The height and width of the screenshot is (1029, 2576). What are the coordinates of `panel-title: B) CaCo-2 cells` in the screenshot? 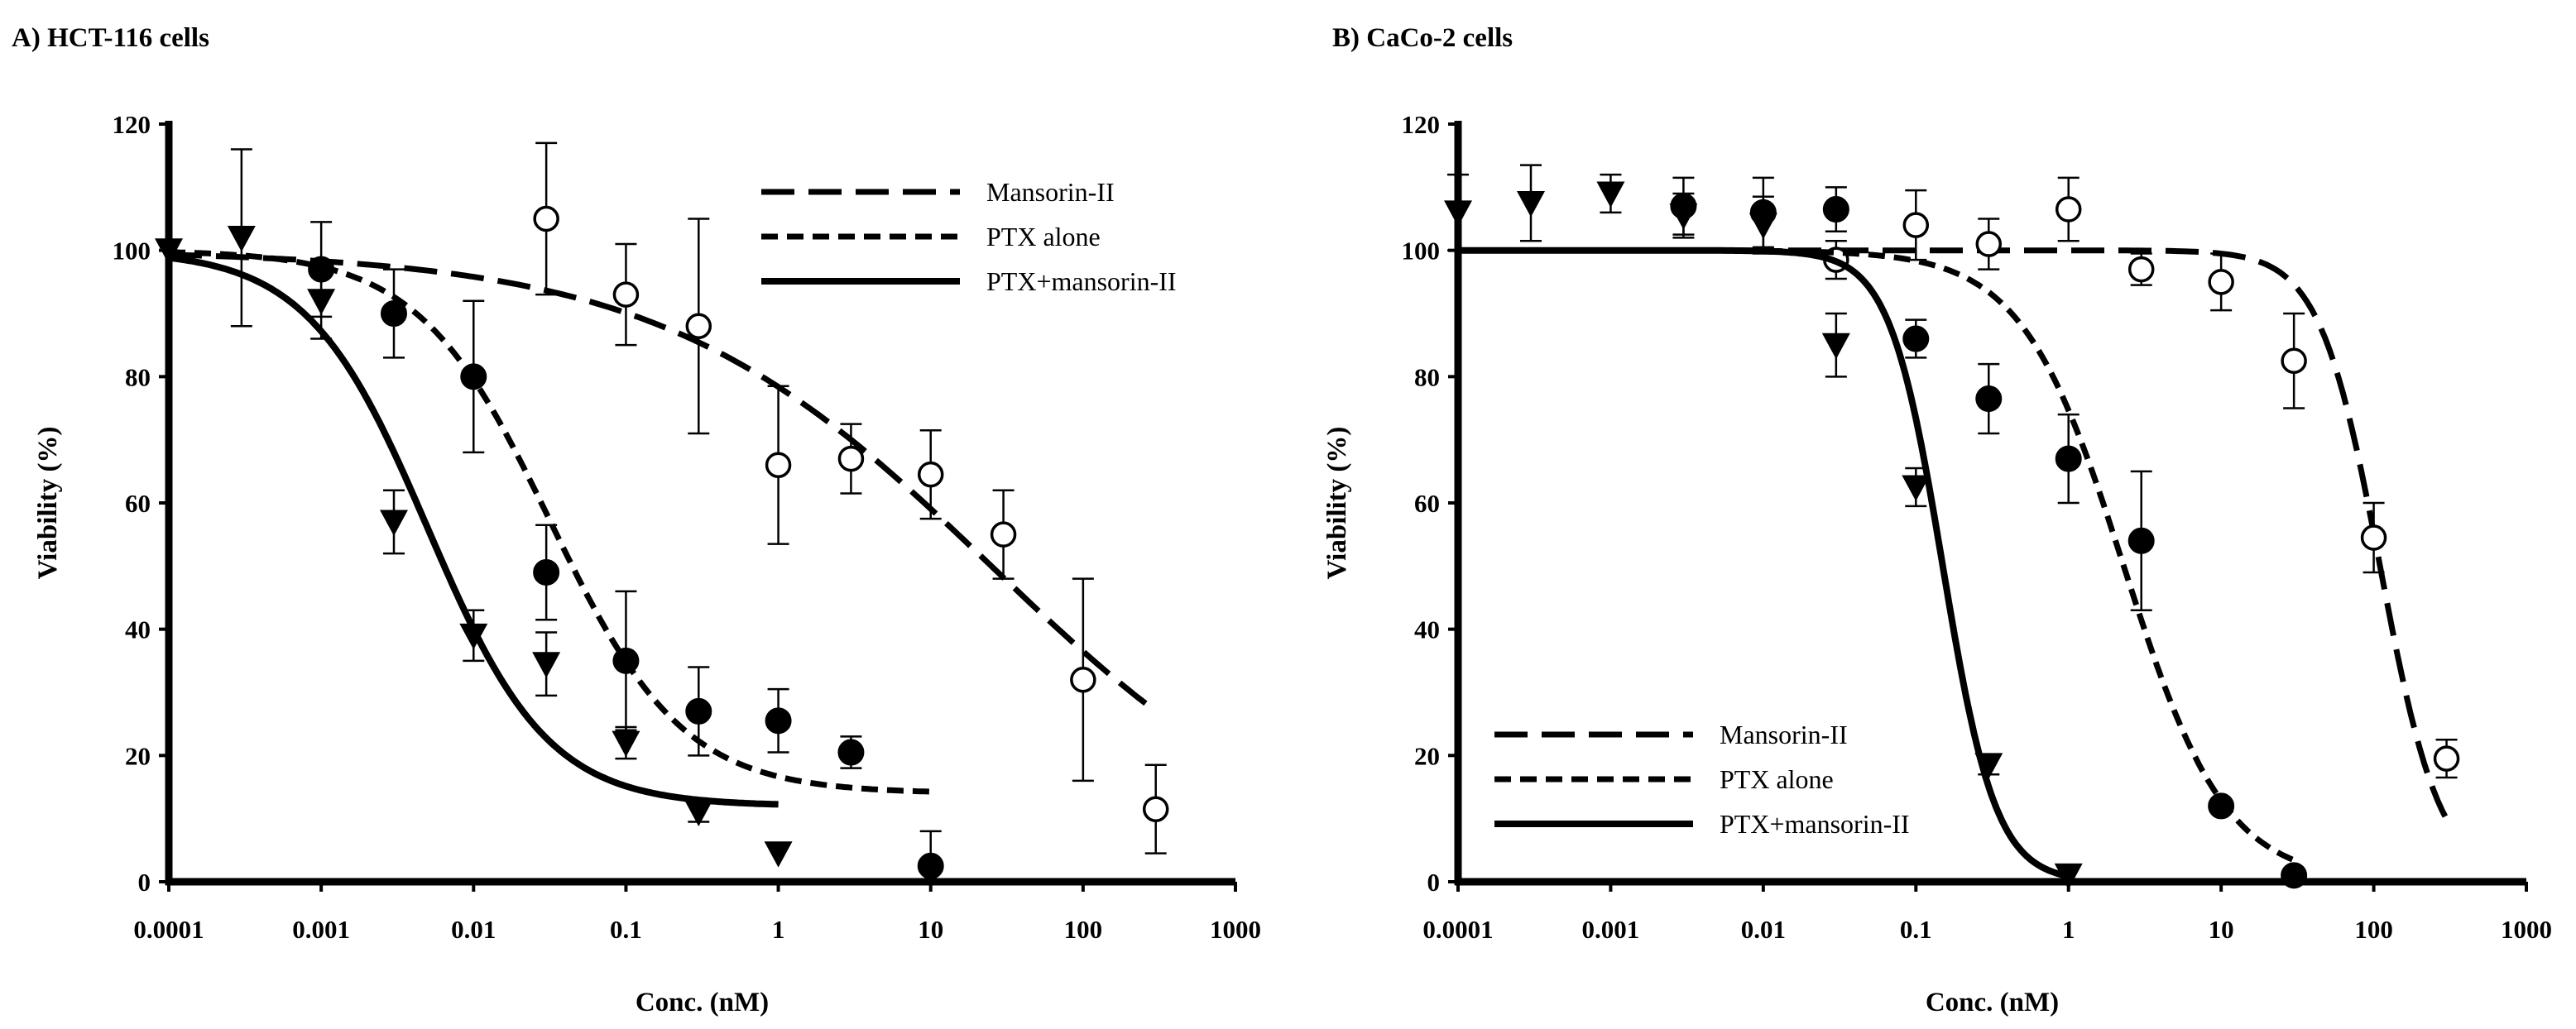 It's located at (1423, 38).